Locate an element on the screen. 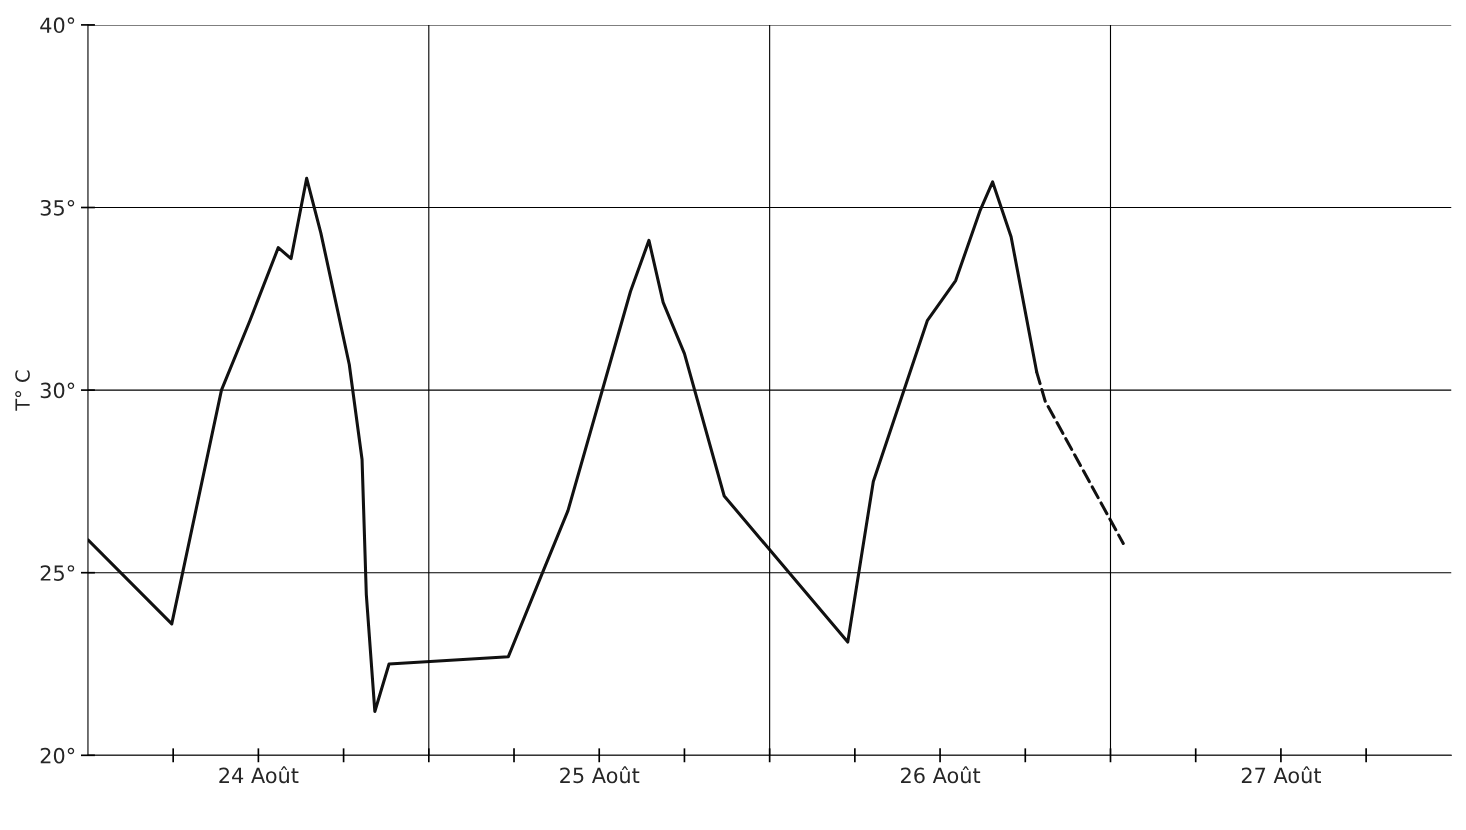  y-axis-title: T° C is located at coordinates (22, 390).